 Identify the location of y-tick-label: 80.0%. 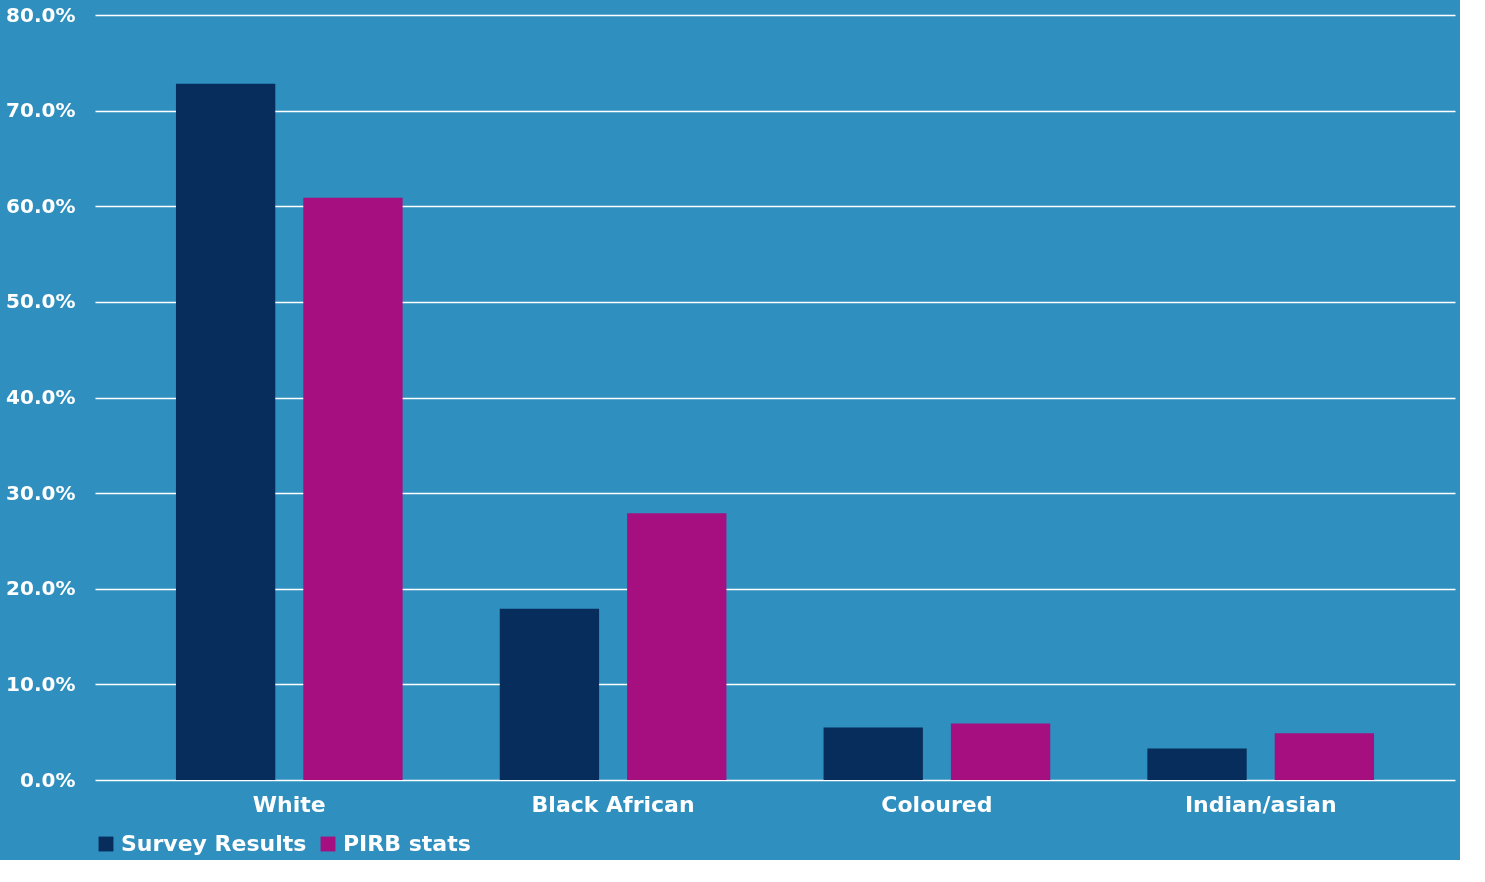
(41, 14).